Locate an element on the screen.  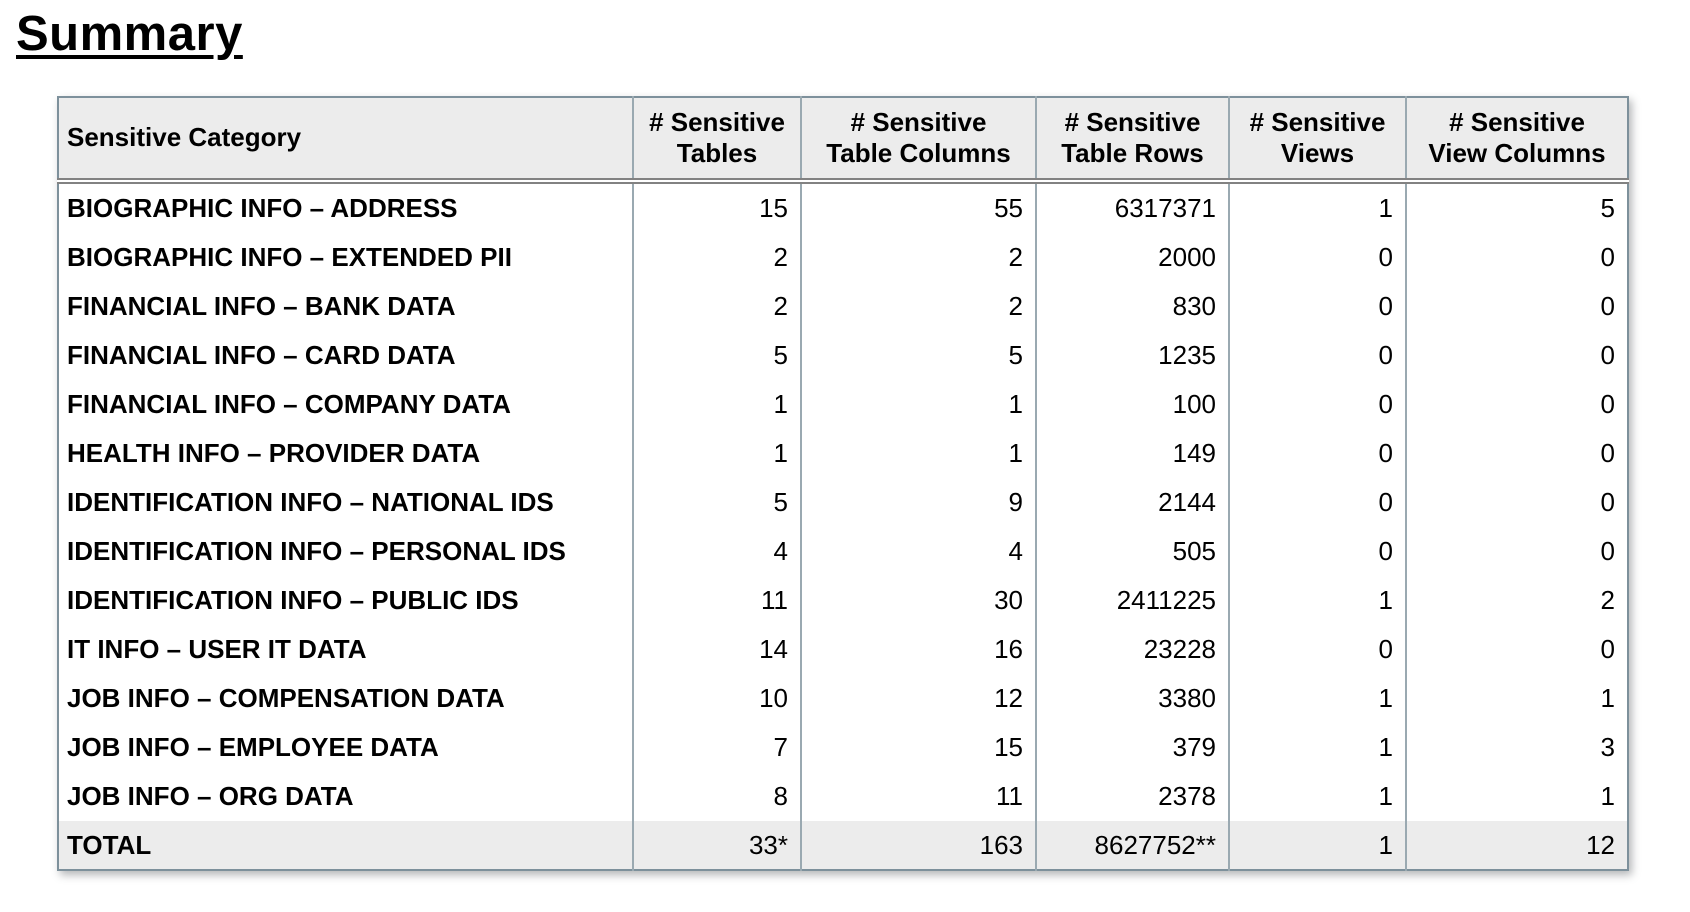
total-views-value: 1 is located at coordinates (1317, 845).